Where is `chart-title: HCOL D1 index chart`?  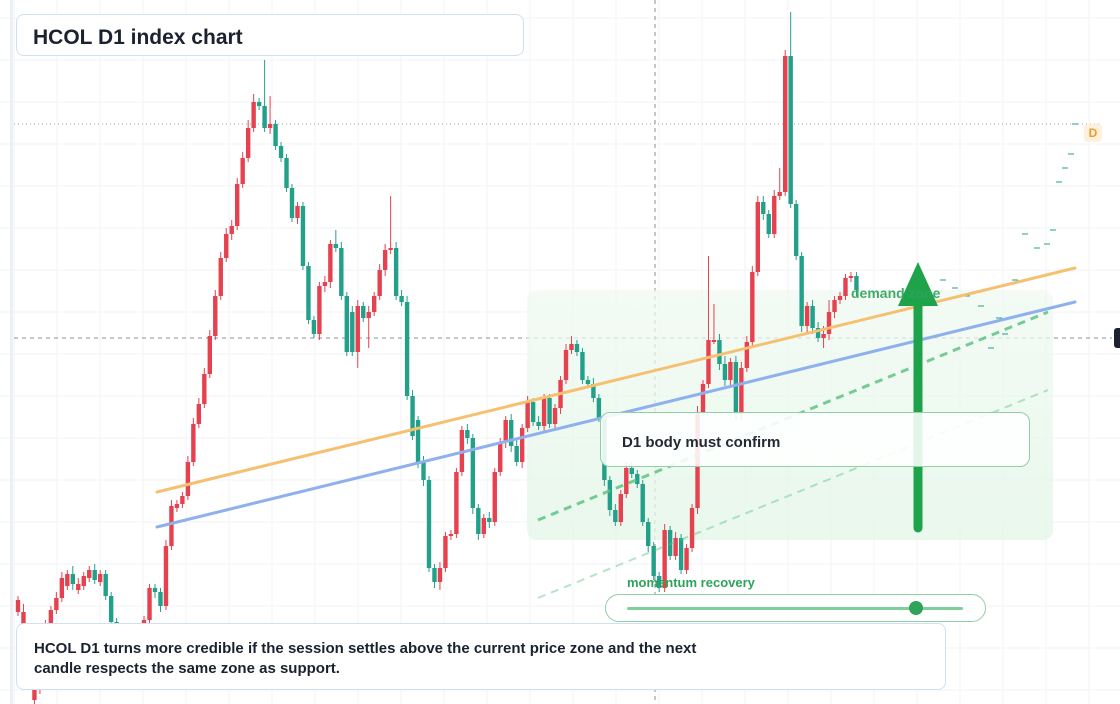 chart-title: HCOL D1 index chart is located at coordinates (138, 37).